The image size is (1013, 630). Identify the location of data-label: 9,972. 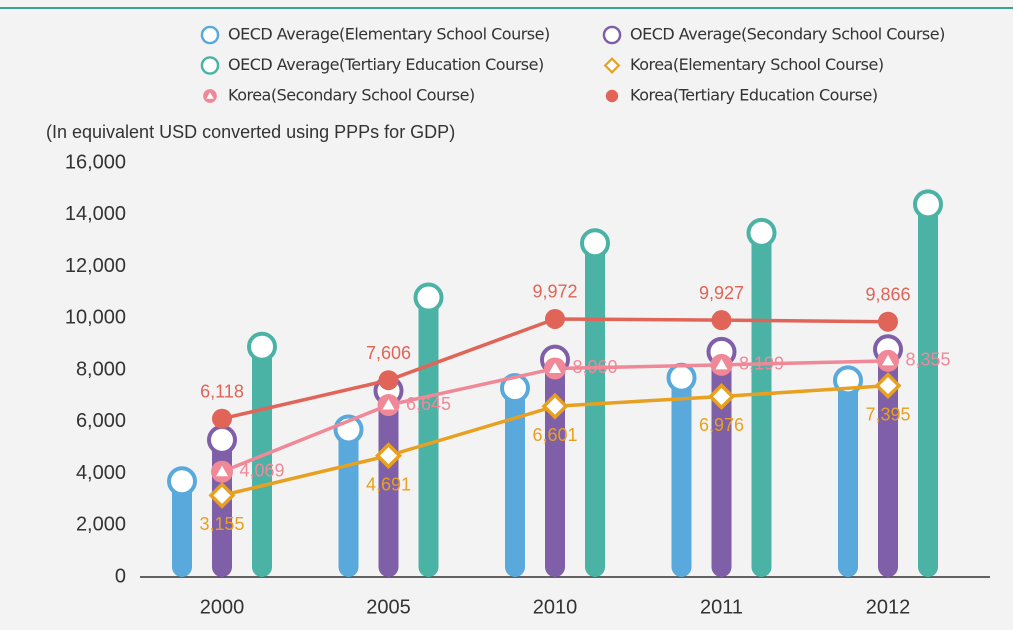
(554, 292).